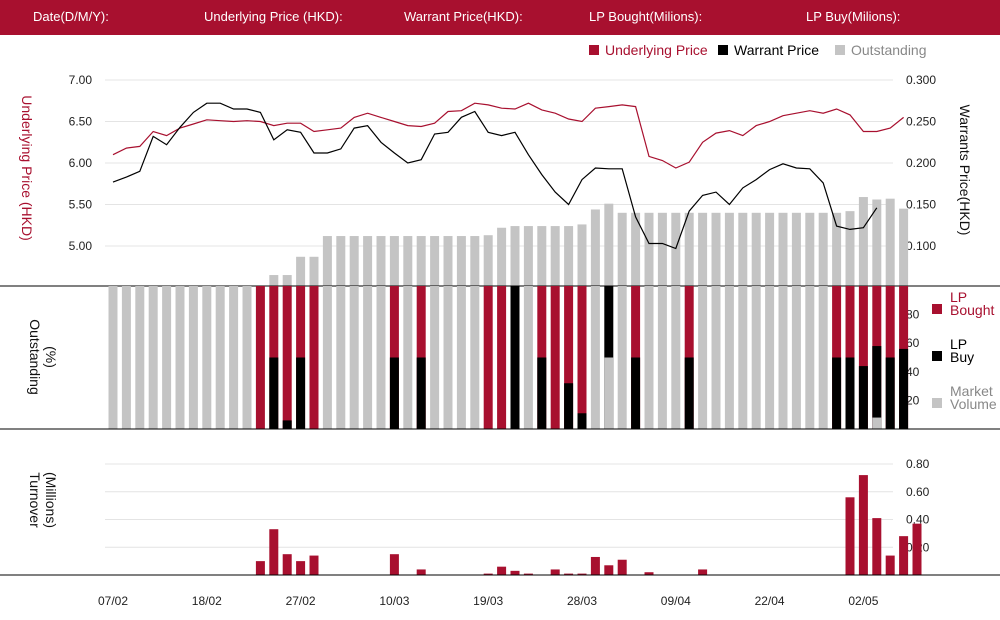 The height and width of the screenshot is (620, 1000). What do you see at coordinates (394, 601) in the screenshot?
I see `x-tick-label: 10/03` at bounding box center [394, 601].